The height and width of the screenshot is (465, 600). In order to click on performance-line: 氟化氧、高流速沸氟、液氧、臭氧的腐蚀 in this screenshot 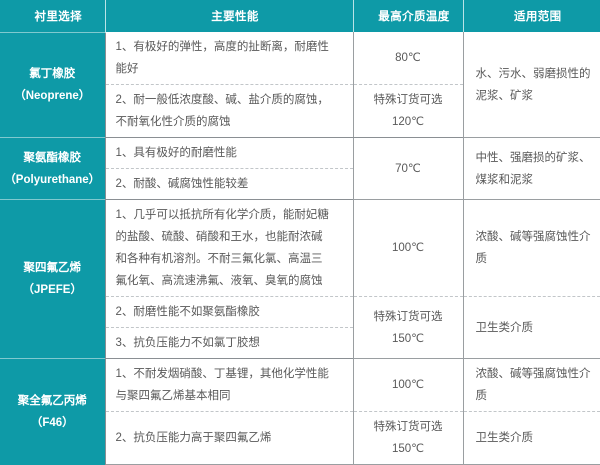, I will do `click(219, 281)`.